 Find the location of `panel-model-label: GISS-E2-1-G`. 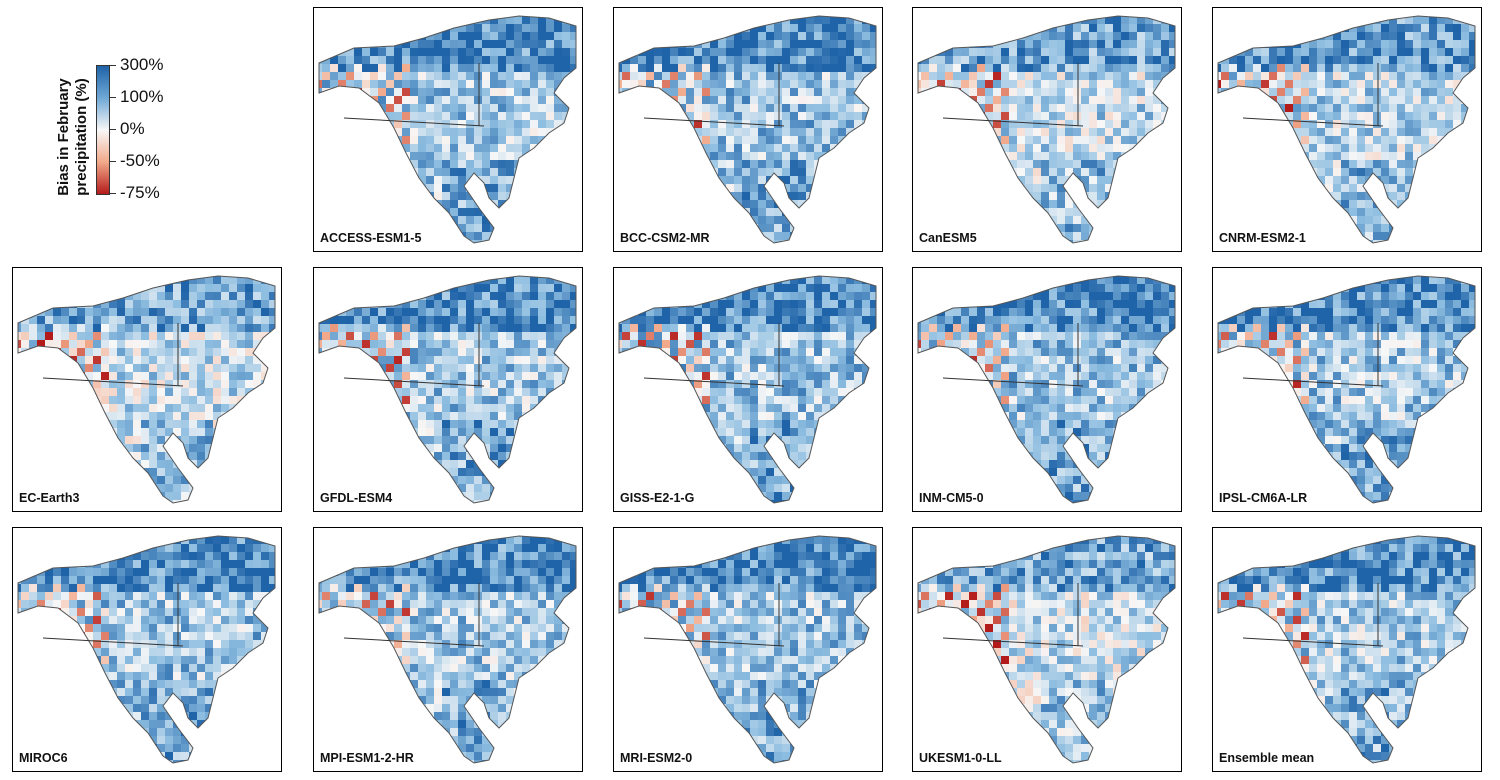

panel-model-label: GISS-E2-1-G is located at coordinates (657, 498).